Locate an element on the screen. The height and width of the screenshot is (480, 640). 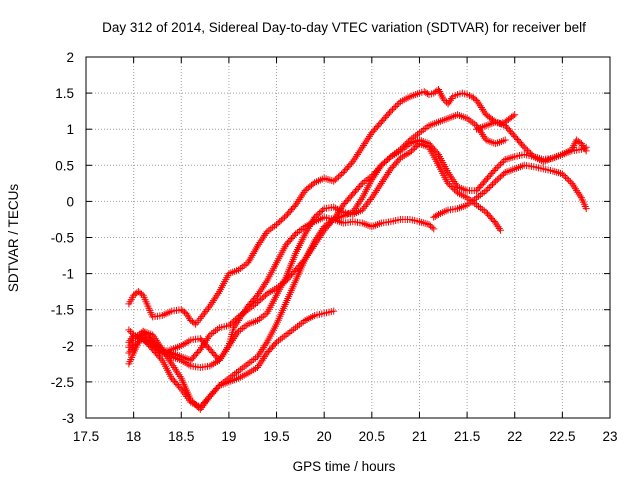
y-tick-label: 0 is located at coordinates (70, 201).